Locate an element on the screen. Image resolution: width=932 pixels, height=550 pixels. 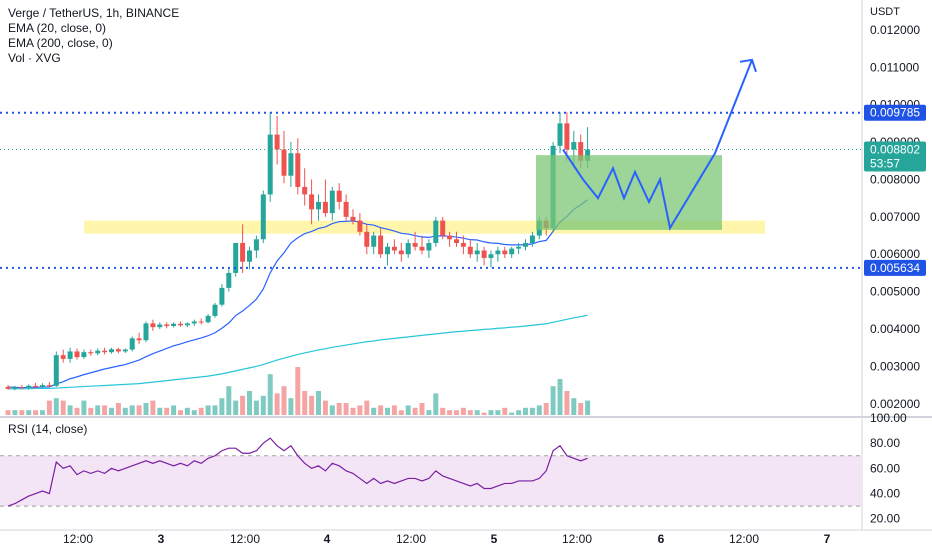
ema200-line is located at coordinates (298, 352).